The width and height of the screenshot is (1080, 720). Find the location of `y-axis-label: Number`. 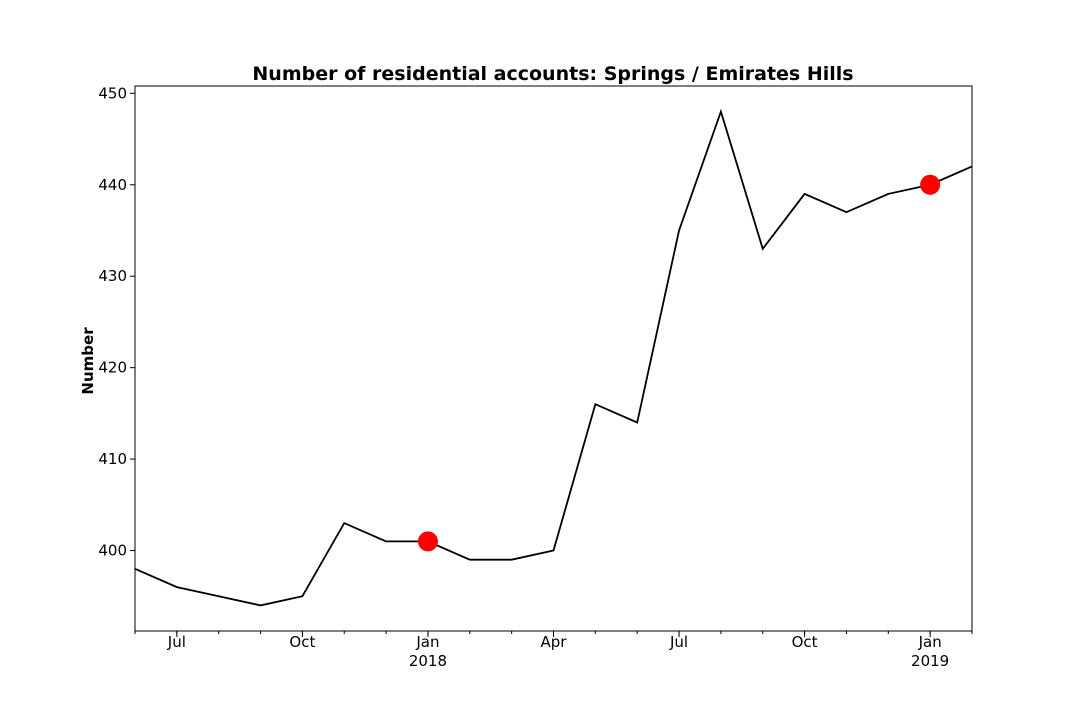

y-axis-label: Number is located at coordinates (88, 361).